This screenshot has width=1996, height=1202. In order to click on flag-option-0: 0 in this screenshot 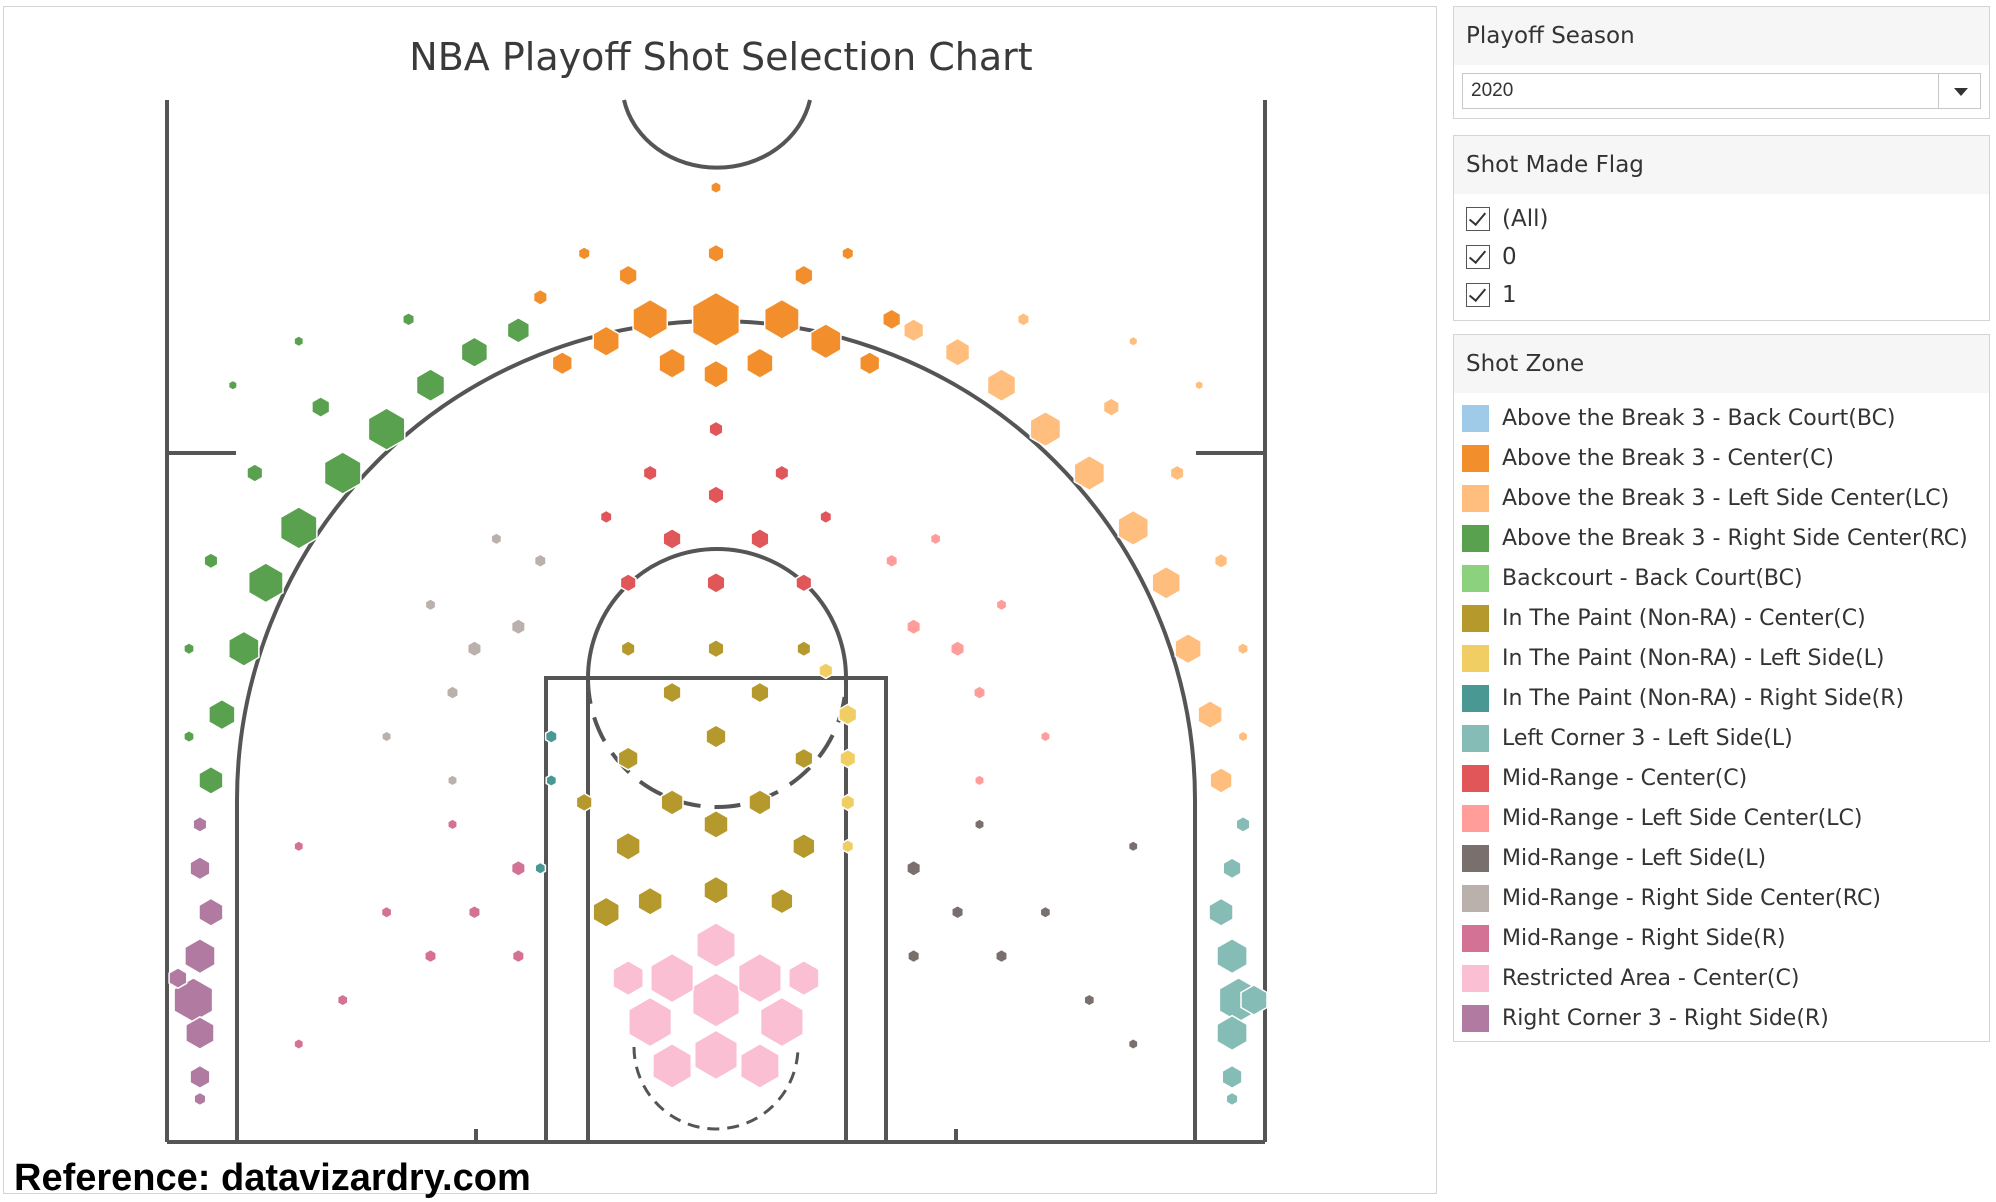, I will do `click(1491, 257)`.